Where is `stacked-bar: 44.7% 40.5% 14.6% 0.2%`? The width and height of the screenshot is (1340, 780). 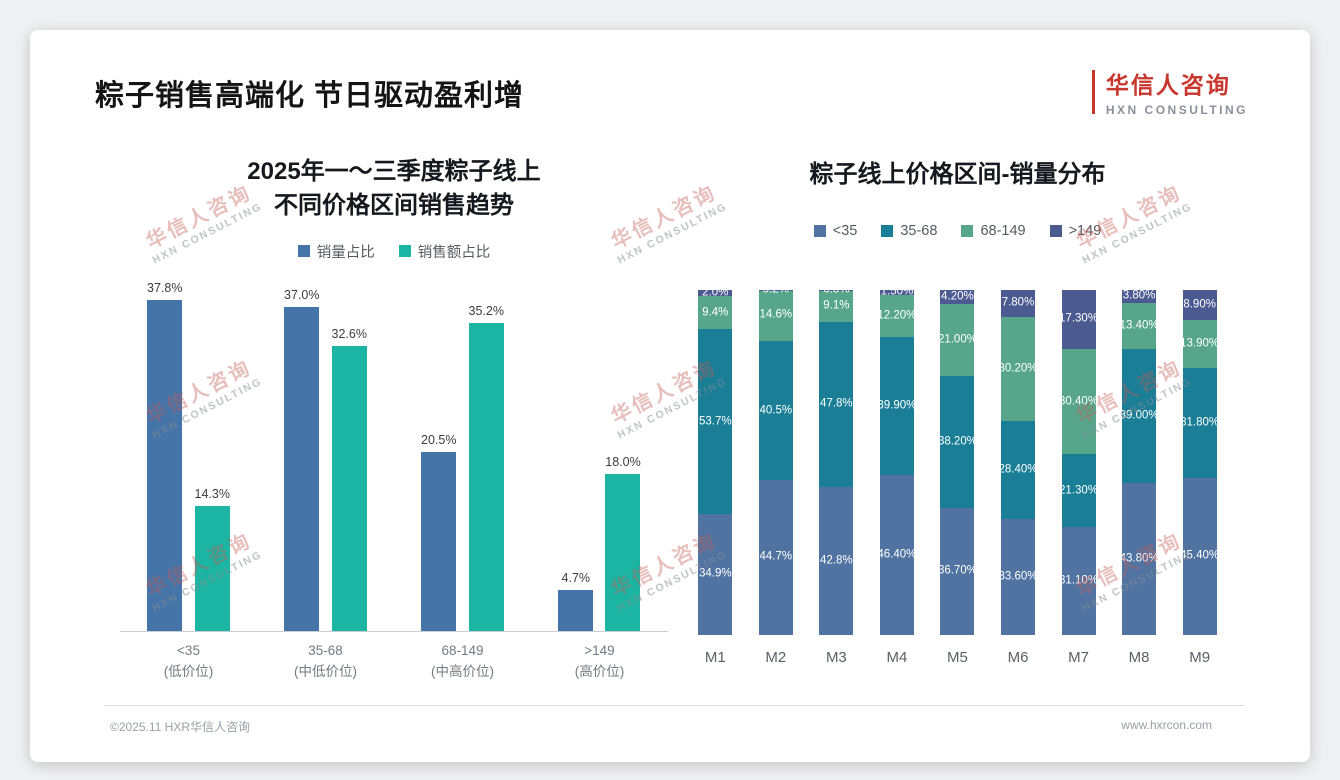 stacked-bar: 44.7% 40.5% 14.6% 0.2% is located at coordinates (775, 459).